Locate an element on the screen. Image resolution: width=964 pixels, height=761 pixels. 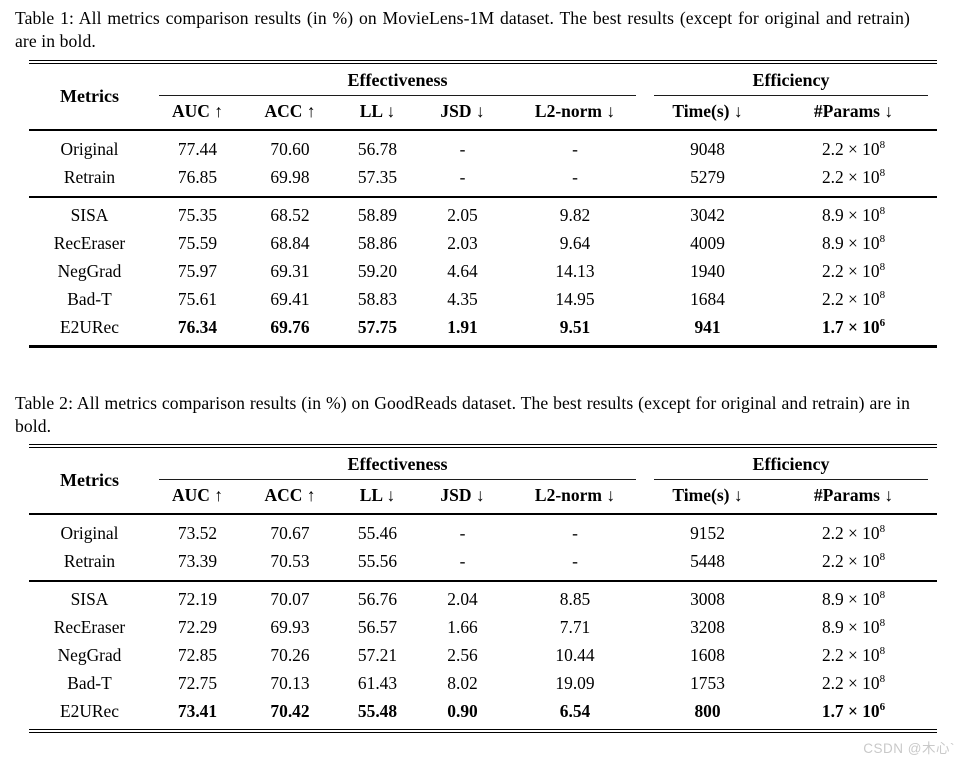
cell-acc: 69.98 is located at coordinates (290, 176).